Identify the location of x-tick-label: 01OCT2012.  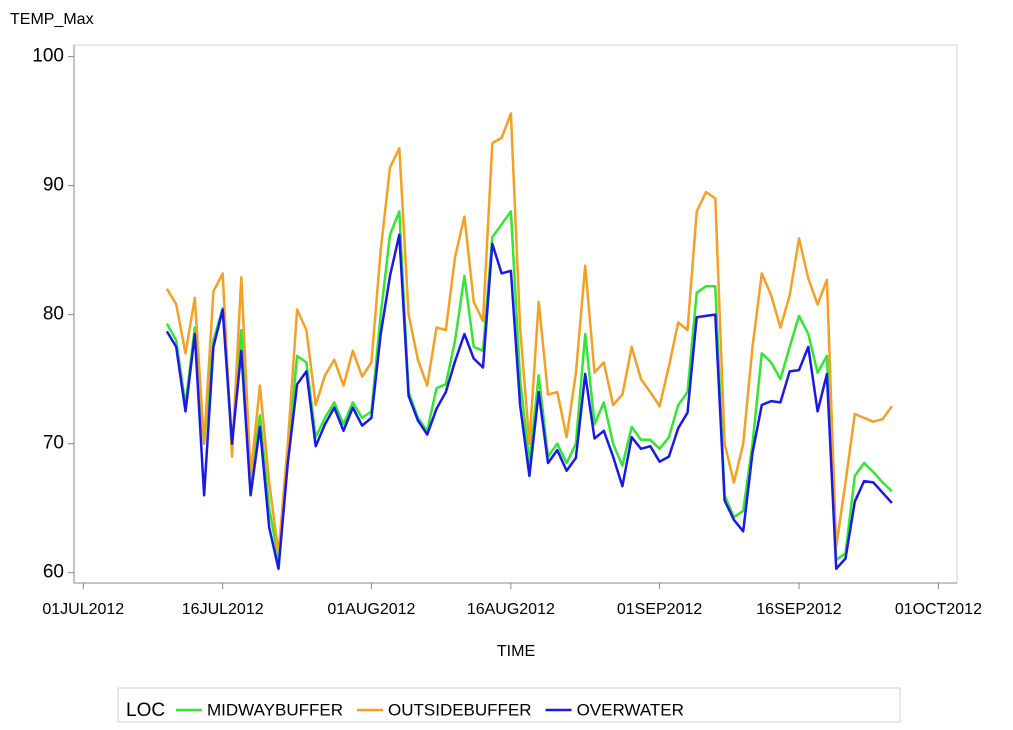
(938, 609).